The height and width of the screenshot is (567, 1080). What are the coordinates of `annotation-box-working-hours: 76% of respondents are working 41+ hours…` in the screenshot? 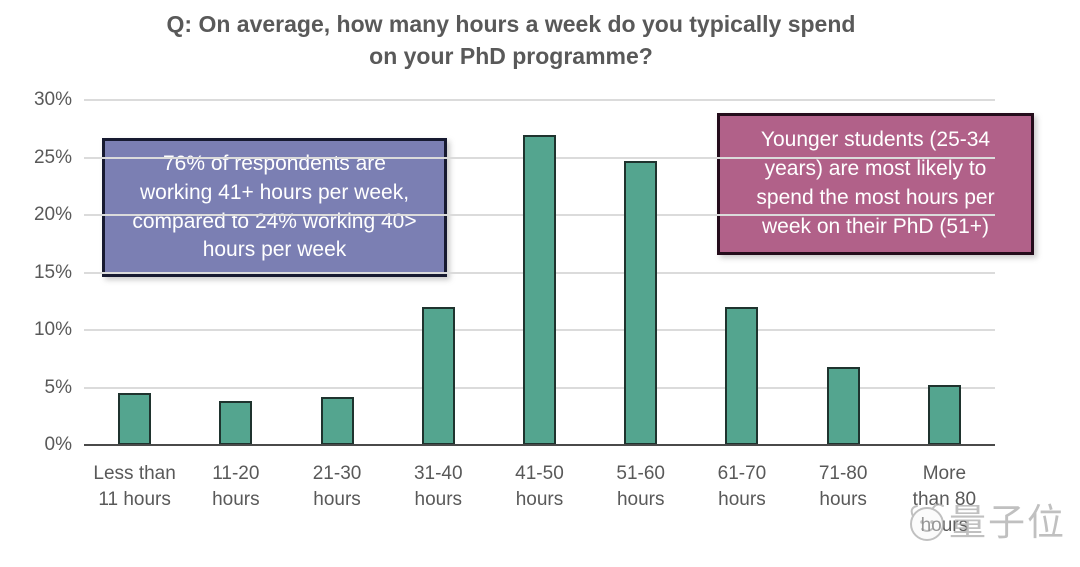 It's located at (274, 207).